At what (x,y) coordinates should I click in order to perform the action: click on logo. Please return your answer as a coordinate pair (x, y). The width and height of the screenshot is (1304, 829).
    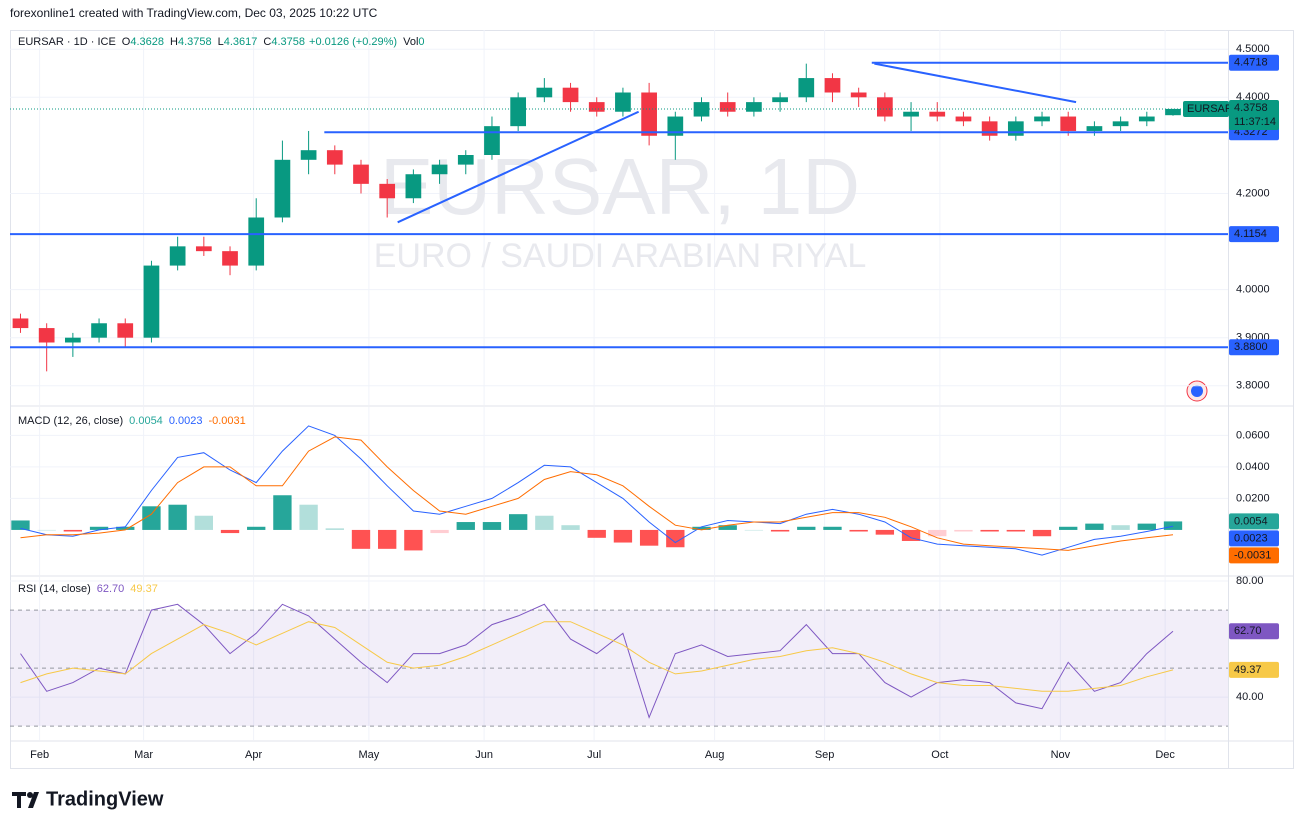
    Looking at the image, I should click on (25, 800).